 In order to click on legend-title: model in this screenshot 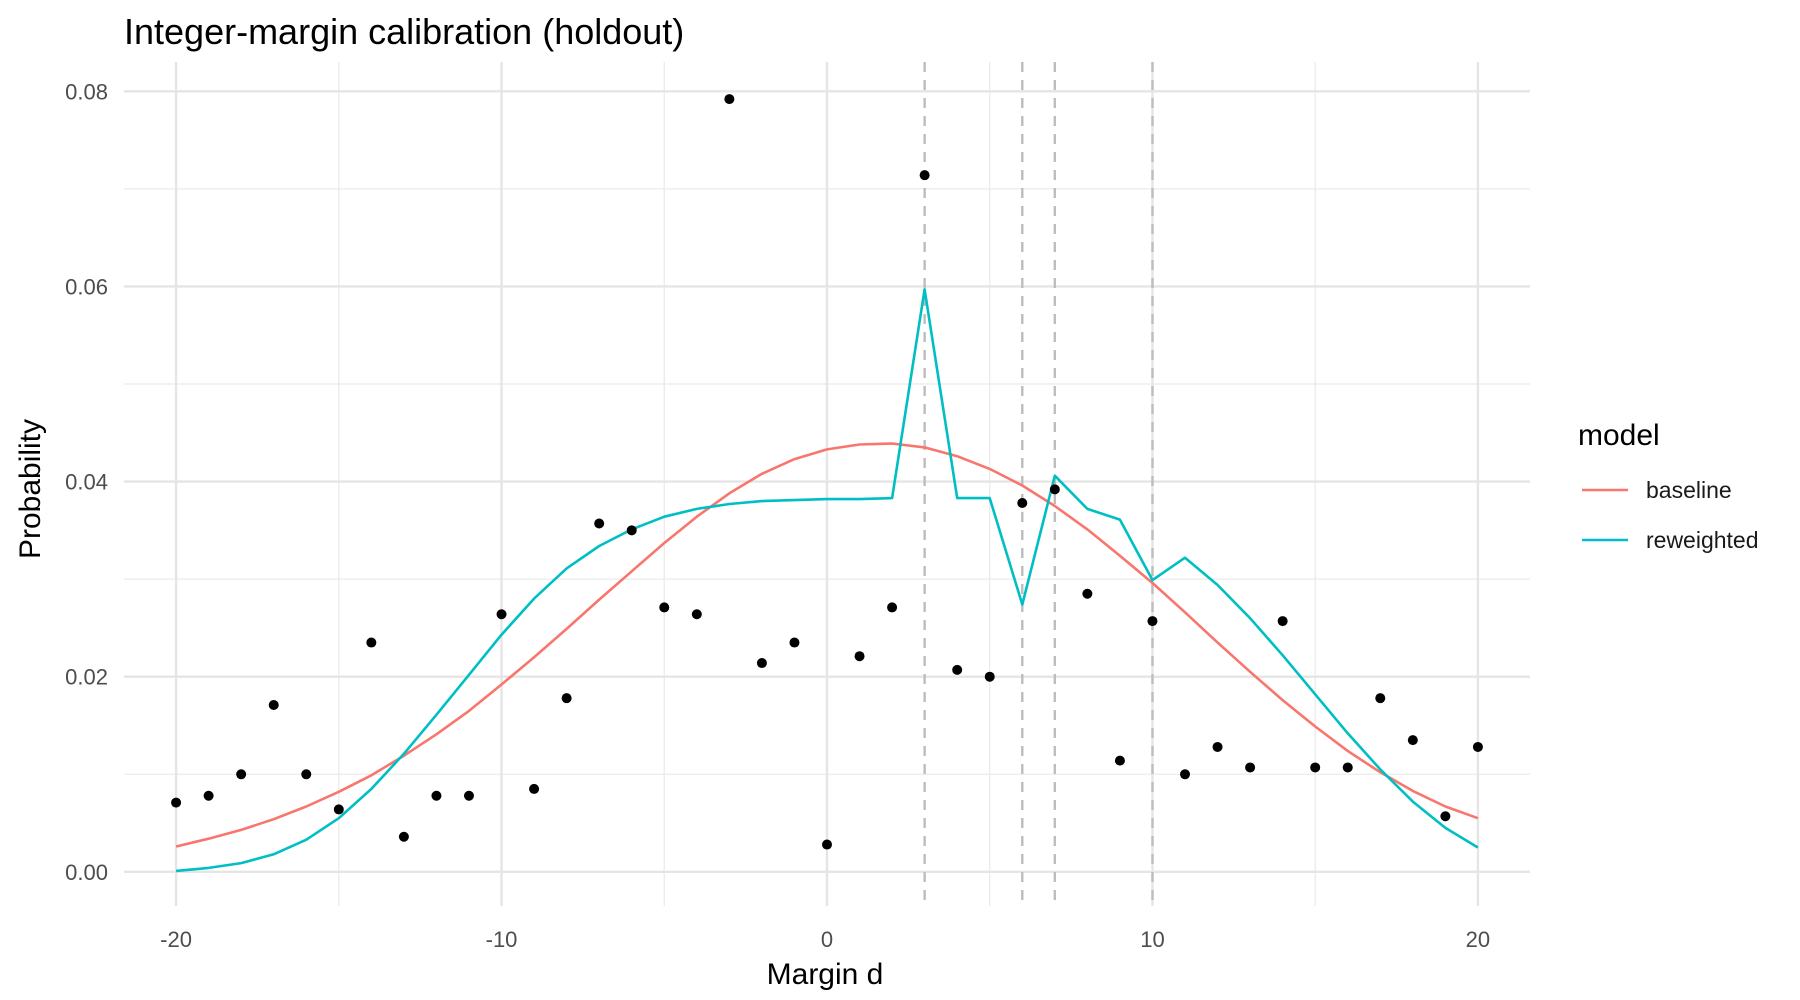, I will do `click(1619, 435)`.